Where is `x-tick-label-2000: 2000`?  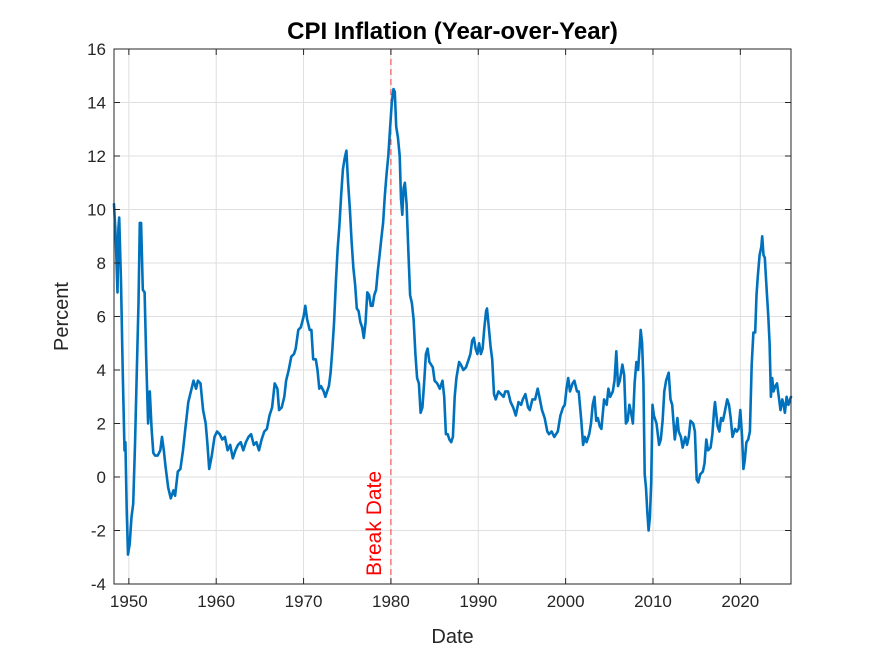
x-tick-label-2000: 2000 is located at coordinates (566, 601).